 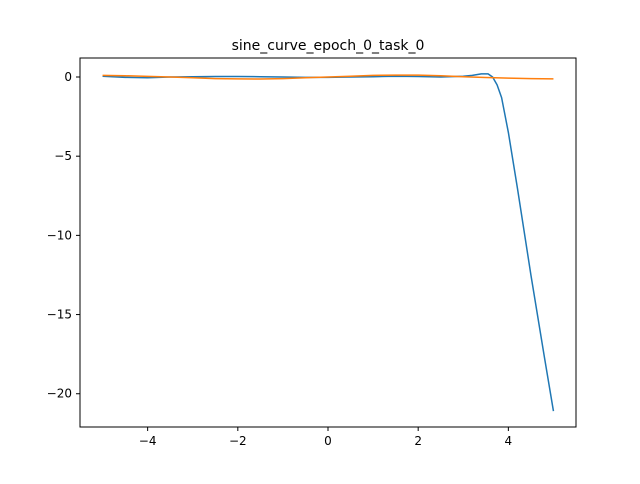 I want to click on y-tick-label: 0, so click(x=68, y=77).